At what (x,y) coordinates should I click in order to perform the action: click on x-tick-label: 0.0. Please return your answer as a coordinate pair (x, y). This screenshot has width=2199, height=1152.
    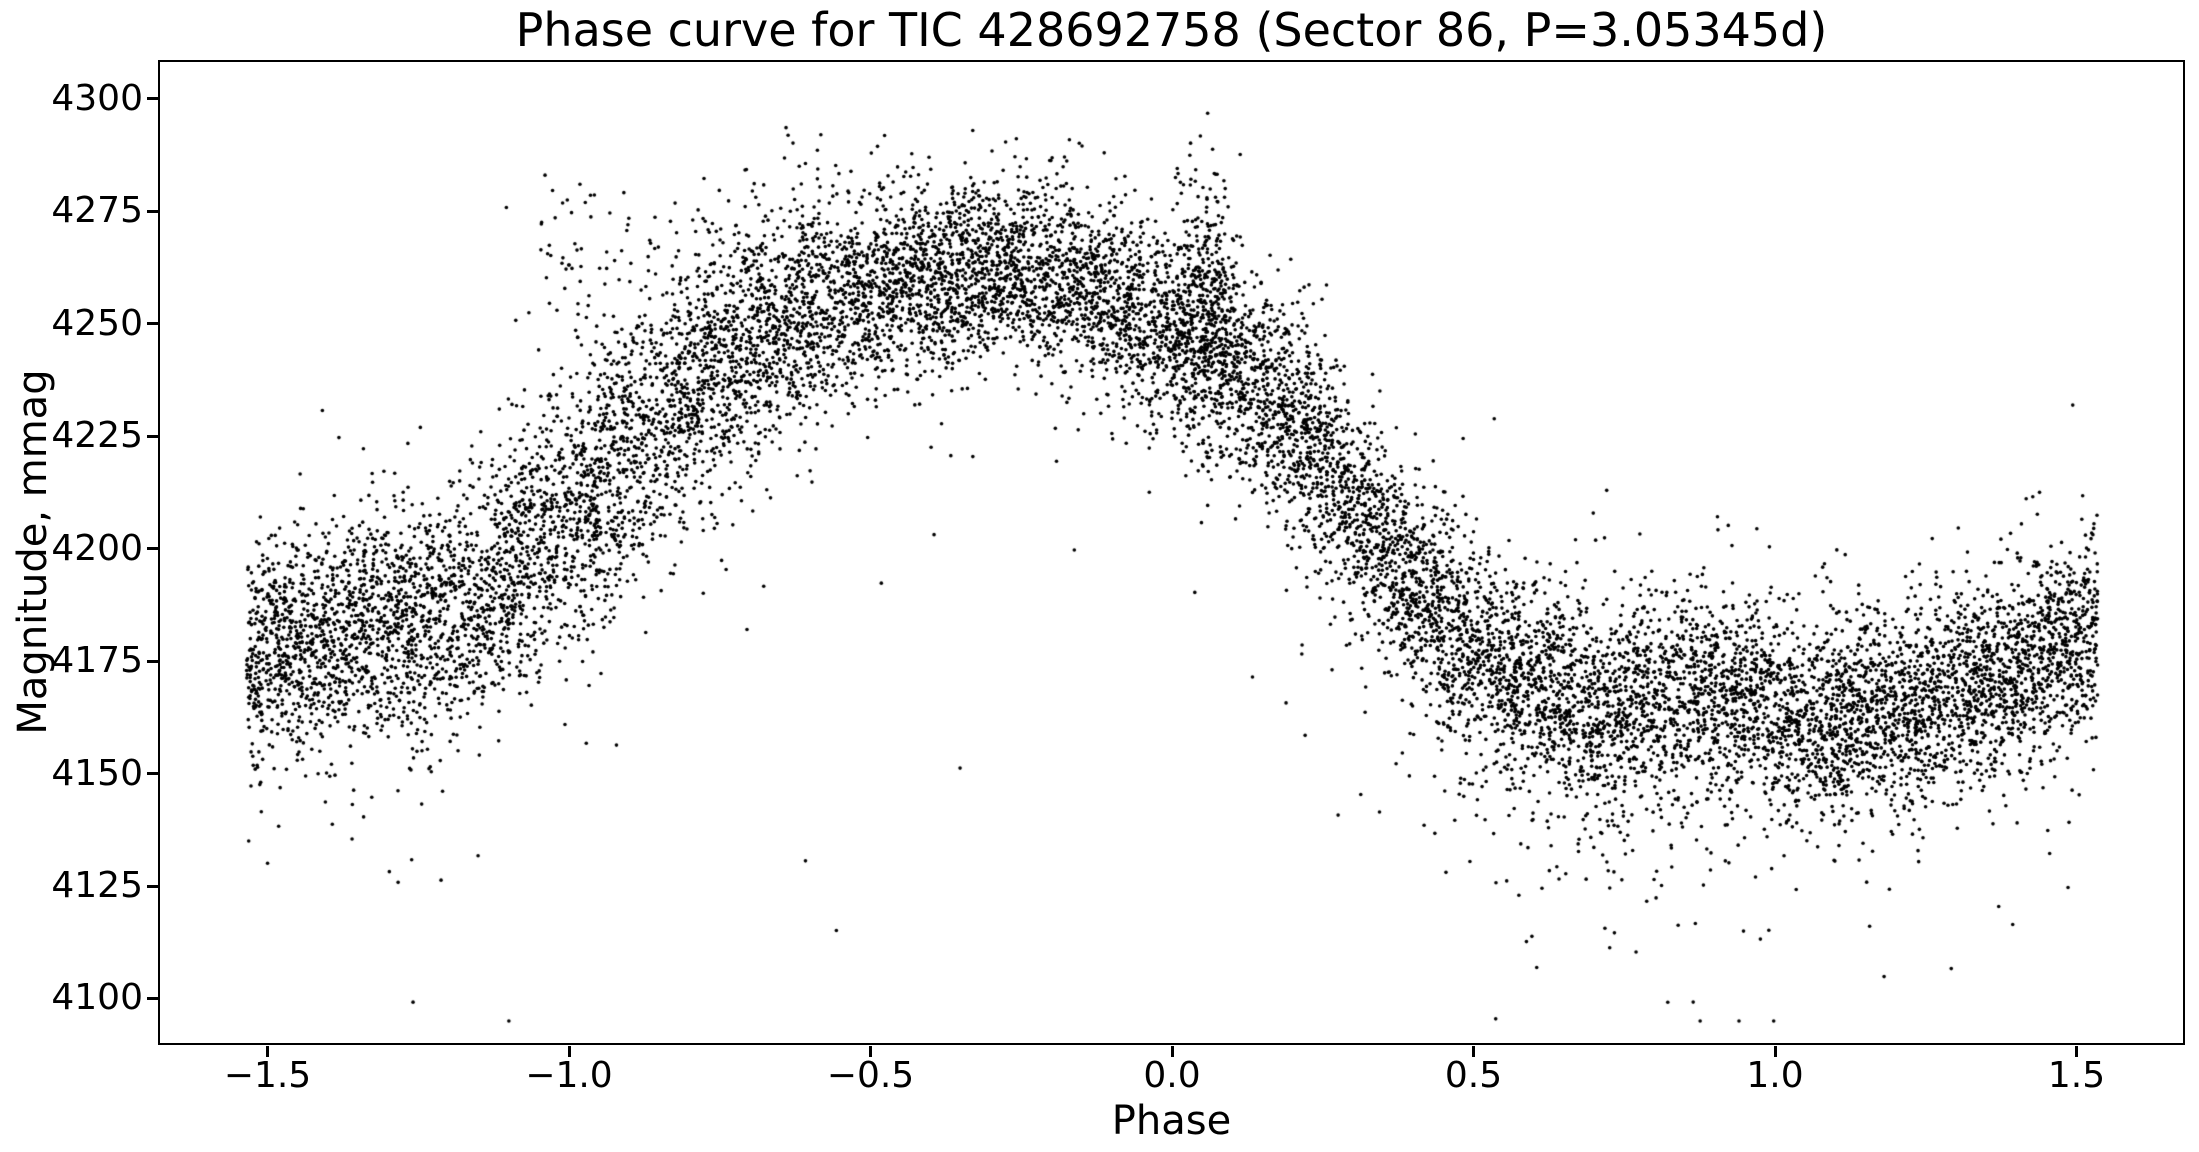
    Looking at the image, I should click on (1172, 1075).